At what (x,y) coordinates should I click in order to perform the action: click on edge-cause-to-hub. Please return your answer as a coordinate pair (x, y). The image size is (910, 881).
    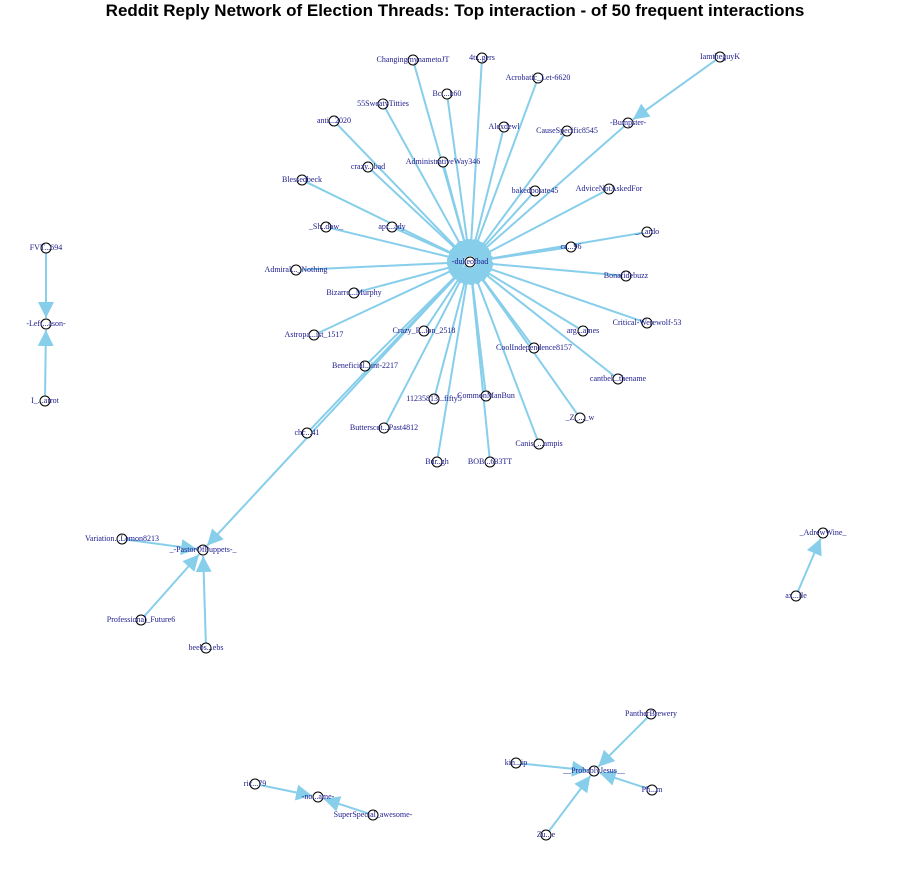
    Looking at the image, I should click on (518, 196).